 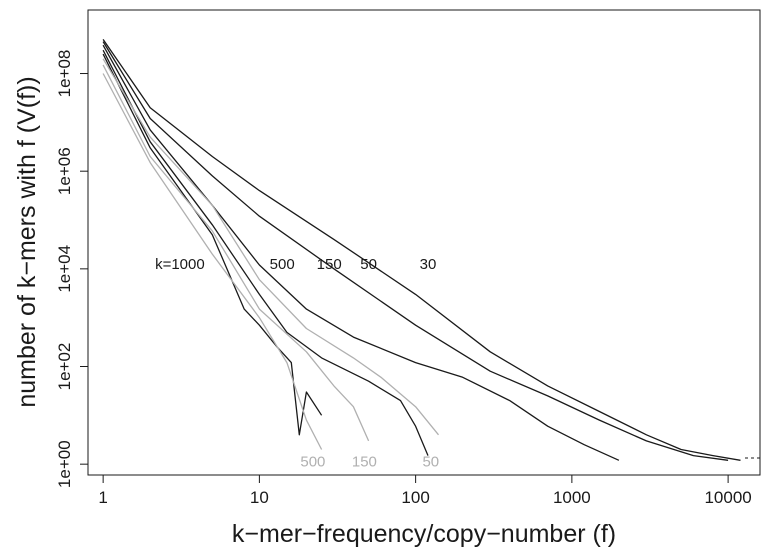 I want to click on annotation-label-2: 150, so click(x=329, y=264).